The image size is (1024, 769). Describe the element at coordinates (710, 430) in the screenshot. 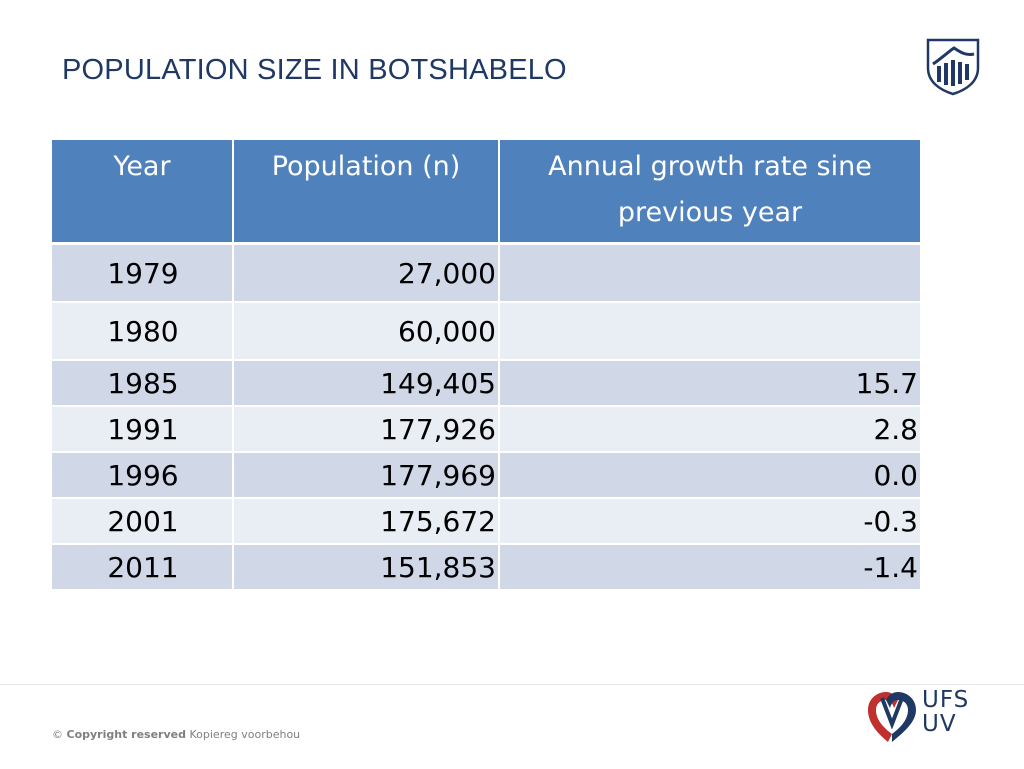

I see `cell-rate: 2.8` at that location.